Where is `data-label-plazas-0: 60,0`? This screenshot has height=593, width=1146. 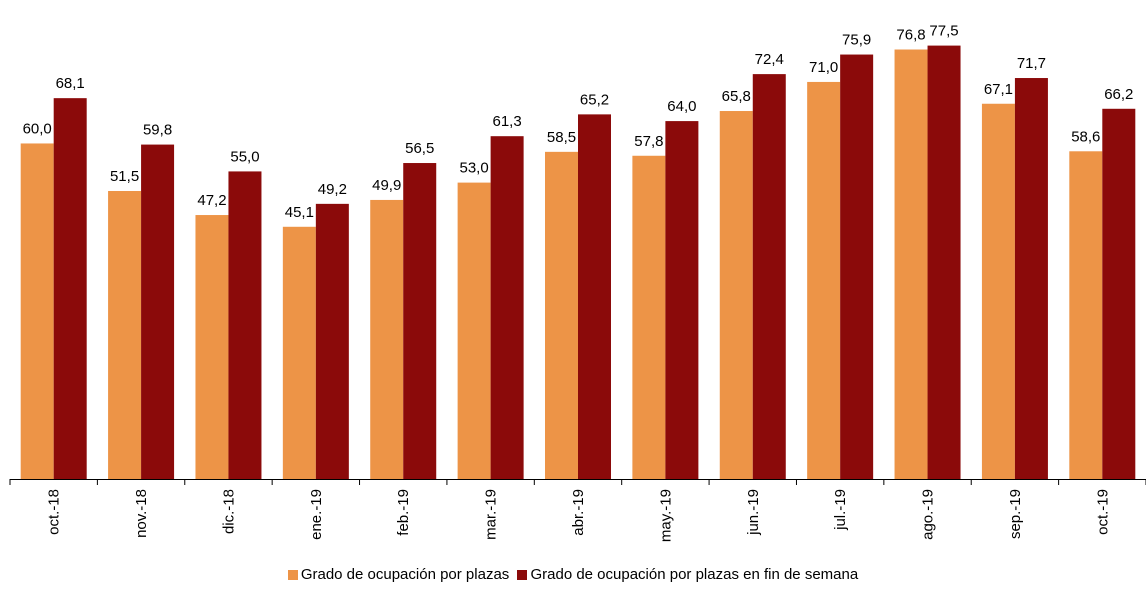
data-label-plazas-0: 60,0 is located at coordinates (37, 128).